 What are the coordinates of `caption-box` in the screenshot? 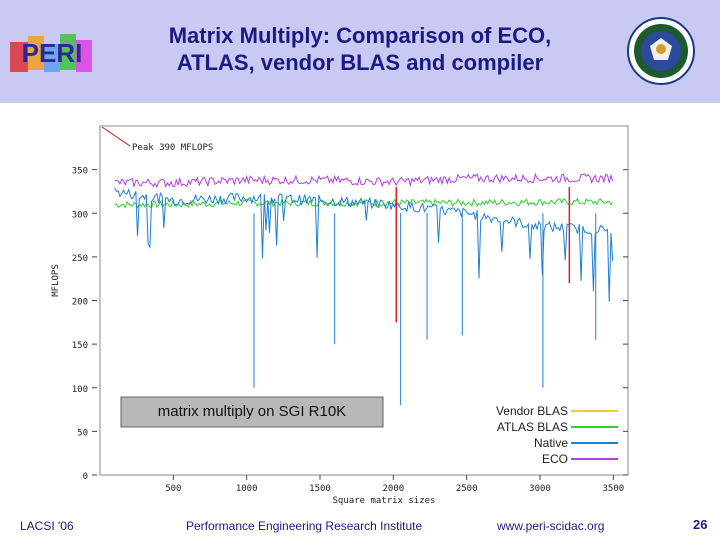 It's located at (252, 412).